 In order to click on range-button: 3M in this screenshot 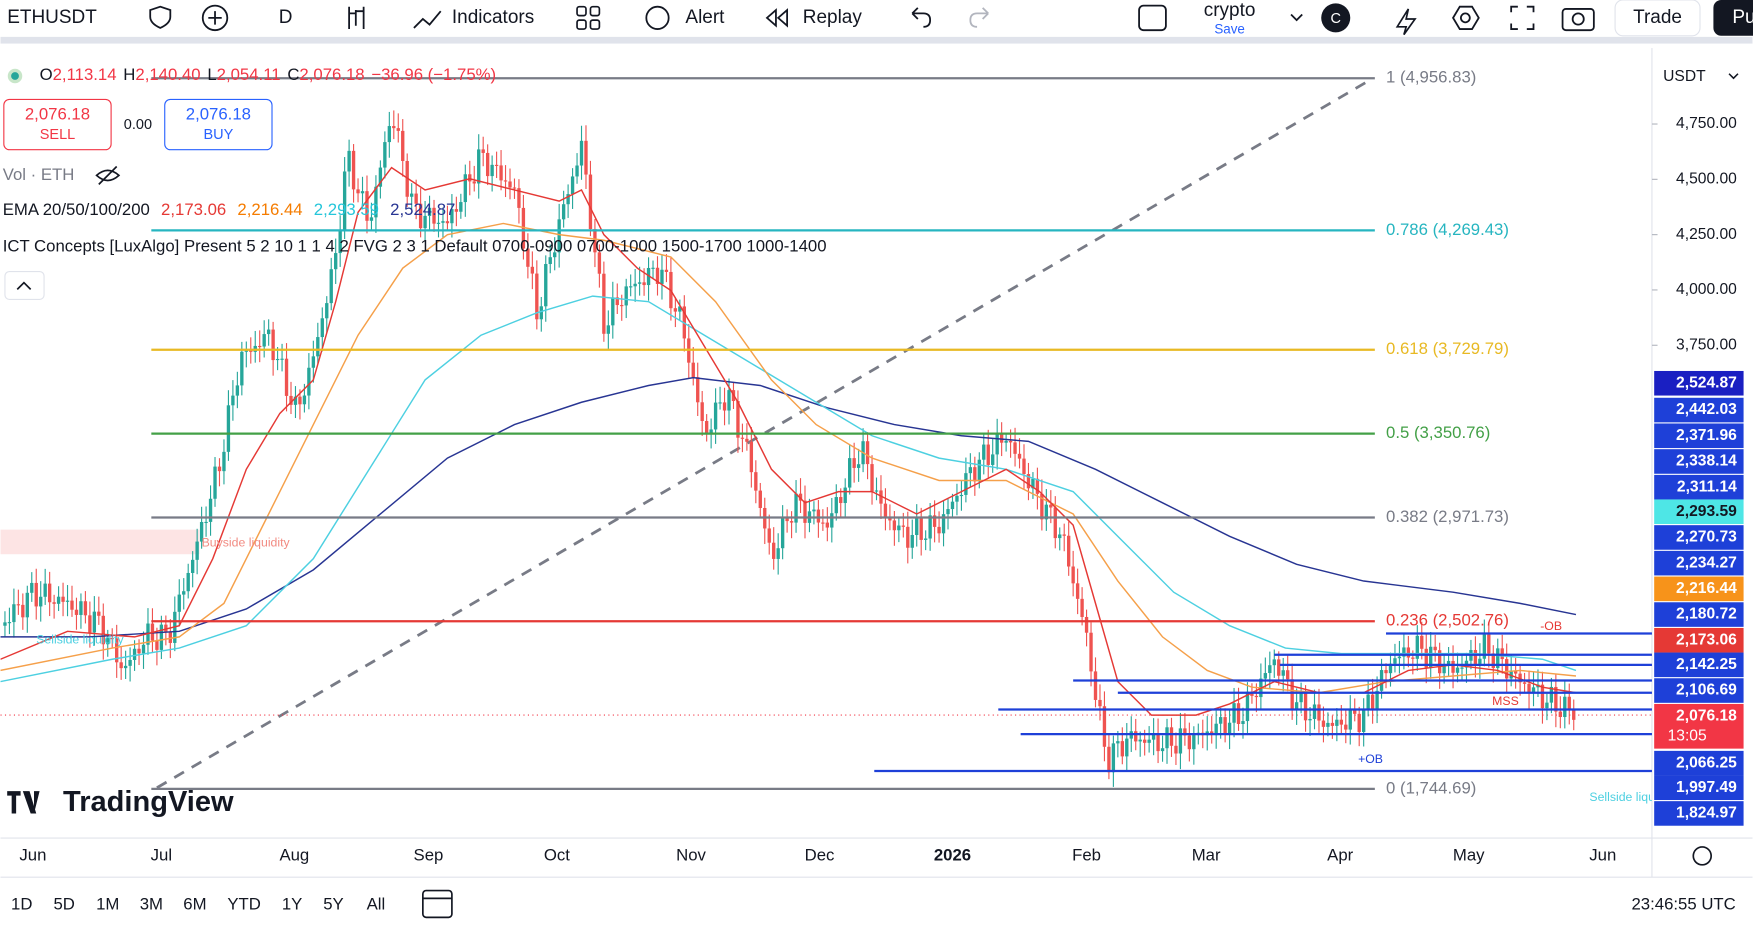, I will do `click(151, 903)`.